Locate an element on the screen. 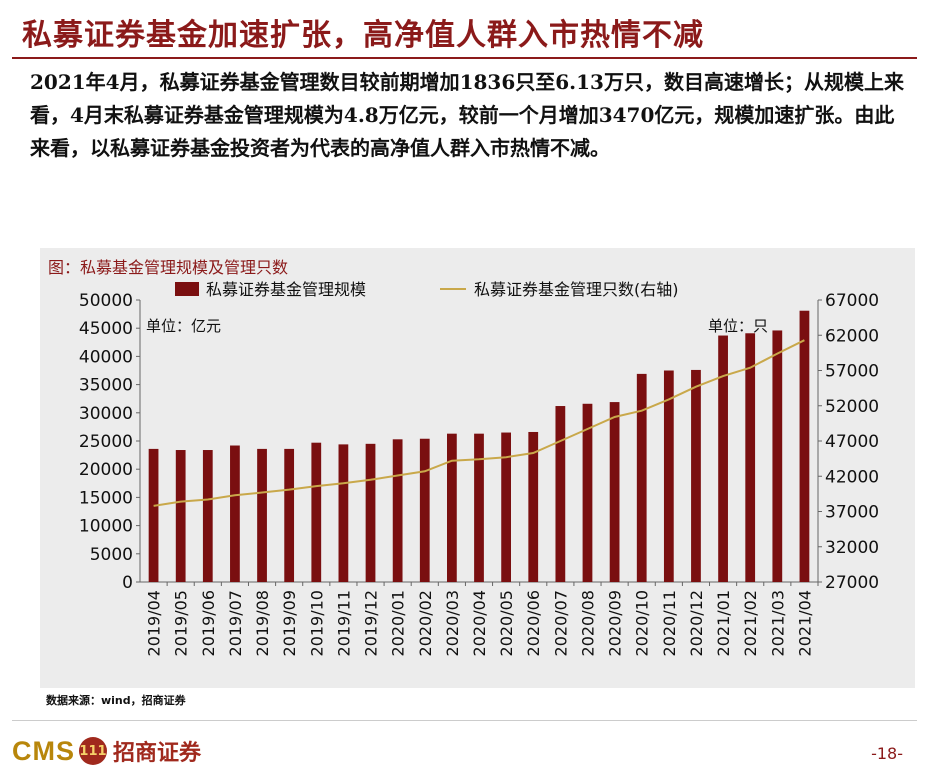  right-axis-tick-label: 47000 is located at coordinates (852, 442).